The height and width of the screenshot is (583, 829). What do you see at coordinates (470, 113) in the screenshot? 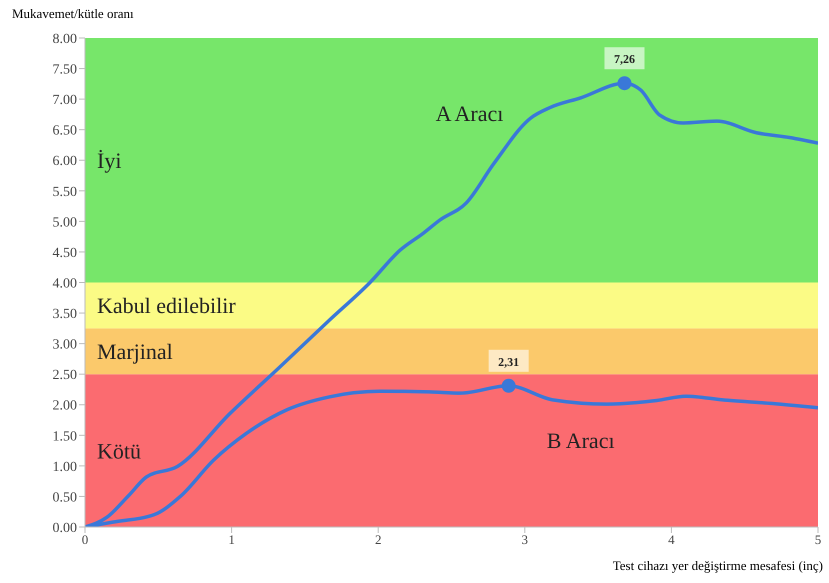
I see `series-label: A Aracı` at bounding box center [470, 113].